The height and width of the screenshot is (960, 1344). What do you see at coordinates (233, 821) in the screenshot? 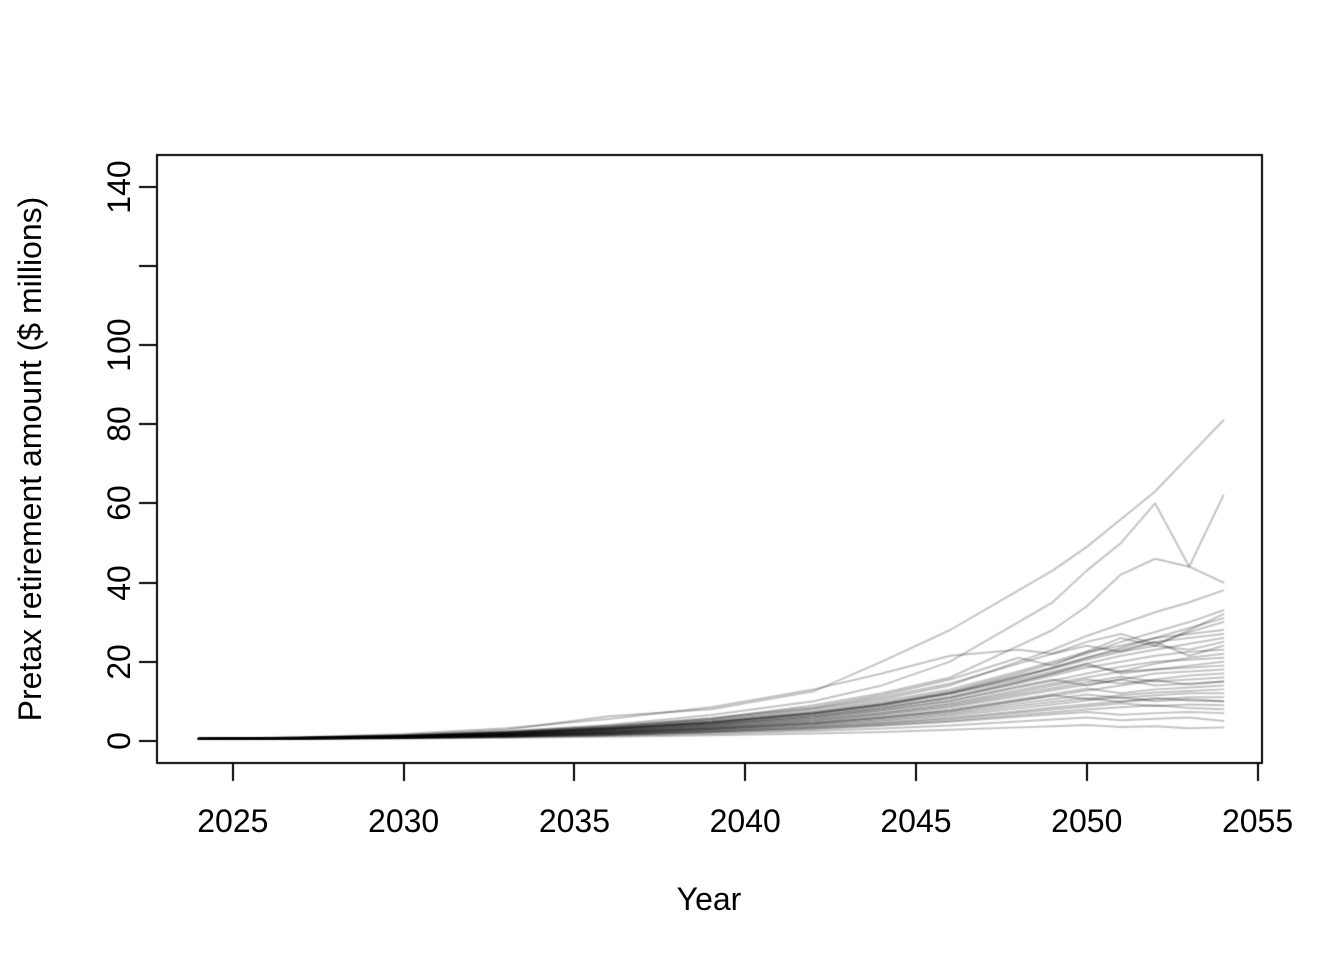
I see `x-tick-label: 2025` at bounding box center [233, 821].